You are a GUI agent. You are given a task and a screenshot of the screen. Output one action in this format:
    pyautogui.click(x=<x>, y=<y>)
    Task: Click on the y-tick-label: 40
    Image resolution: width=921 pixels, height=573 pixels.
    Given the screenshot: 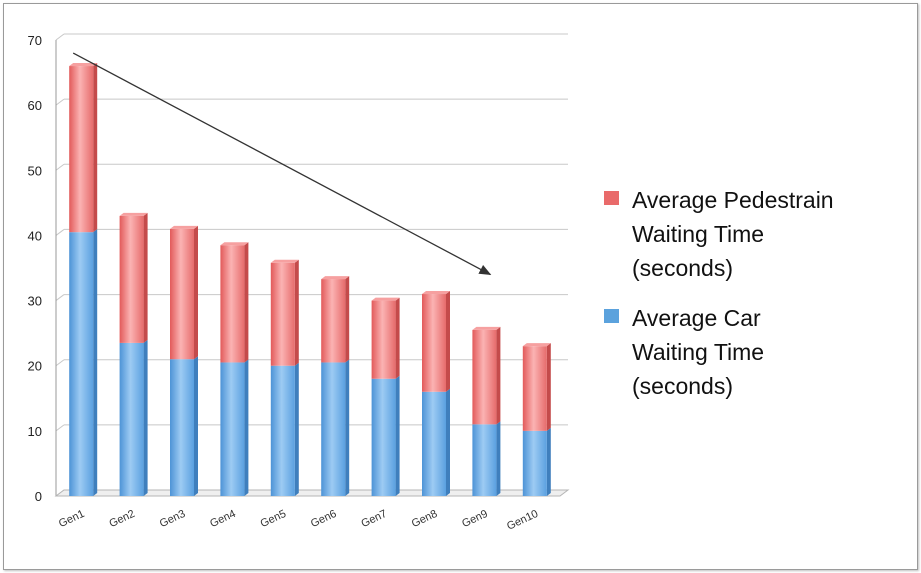 What is the action you would take?
    pyautogui.click(x=35, y=235)
    